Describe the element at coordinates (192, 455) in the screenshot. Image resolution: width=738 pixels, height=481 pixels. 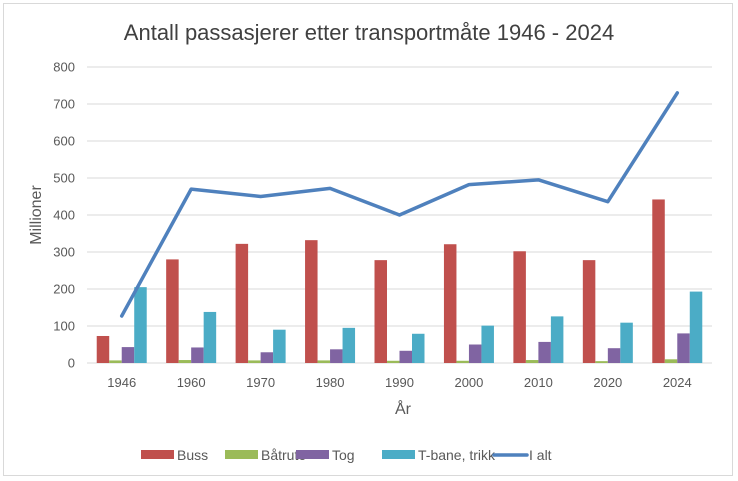
I see `legend-label-buss: Buss` at that location.